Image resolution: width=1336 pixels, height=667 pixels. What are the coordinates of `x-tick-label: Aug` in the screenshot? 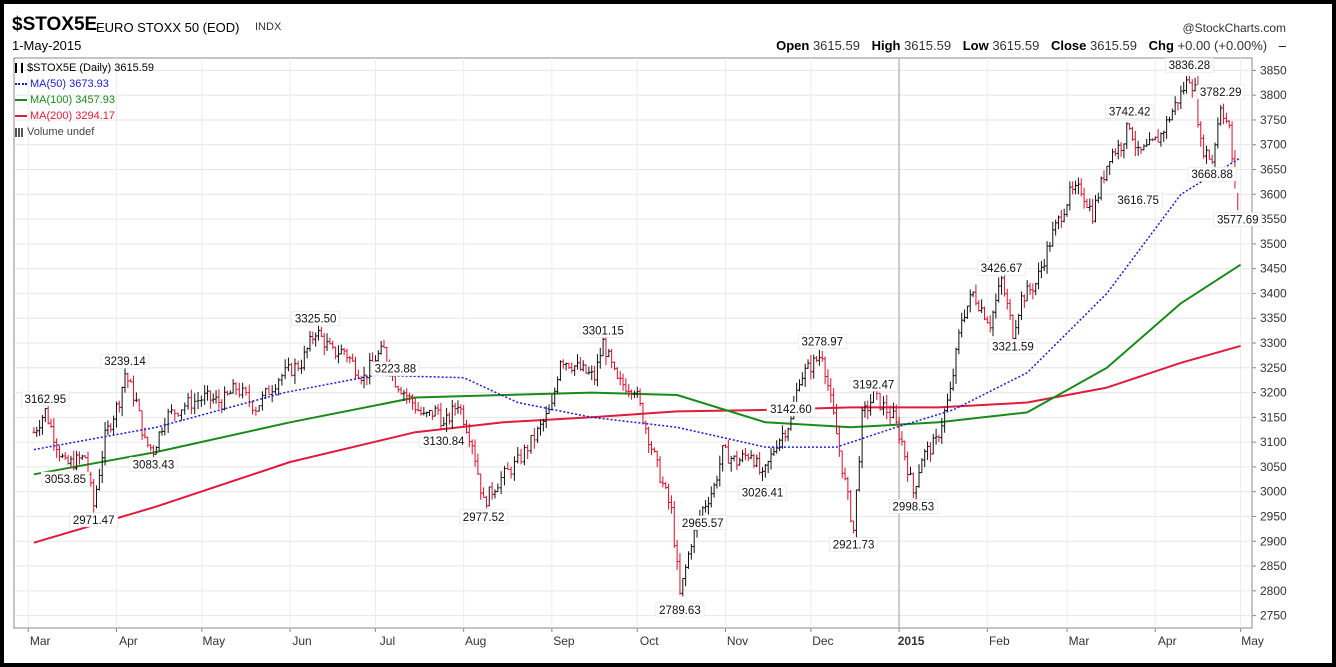 It's located at (475, 641).